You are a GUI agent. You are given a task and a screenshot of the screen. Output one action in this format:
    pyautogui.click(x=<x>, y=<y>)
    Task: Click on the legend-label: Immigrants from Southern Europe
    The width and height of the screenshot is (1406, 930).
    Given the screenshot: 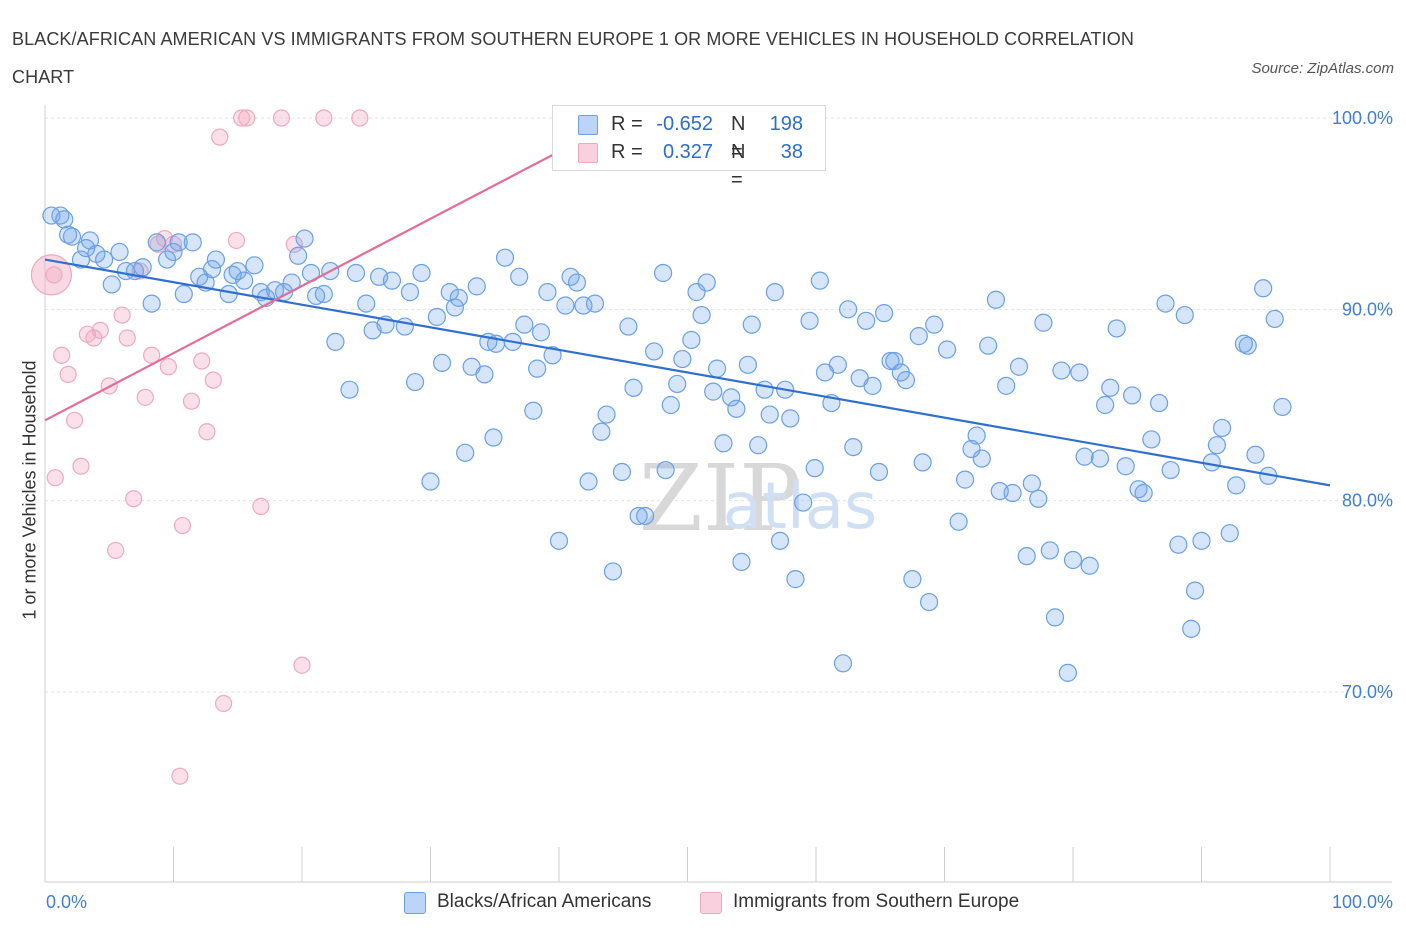 What is the action you would take?
    pyautogui.click(x=876, y=901)
    